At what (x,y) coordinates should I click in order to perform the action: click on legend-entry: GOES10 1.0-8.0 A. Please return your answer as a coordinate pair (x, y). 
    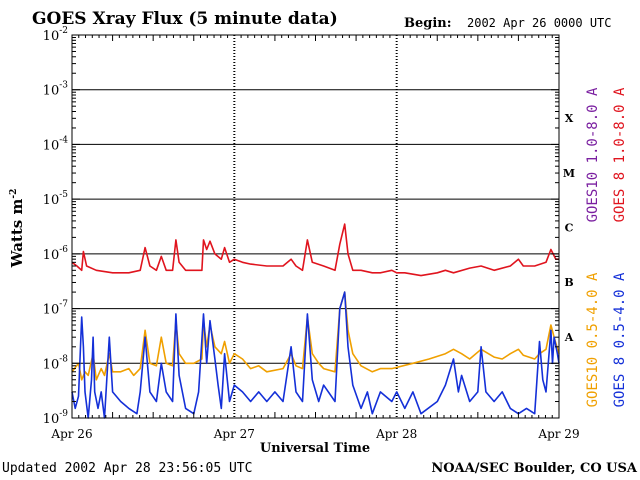
    Looking at the image, I should click on (593, 154).